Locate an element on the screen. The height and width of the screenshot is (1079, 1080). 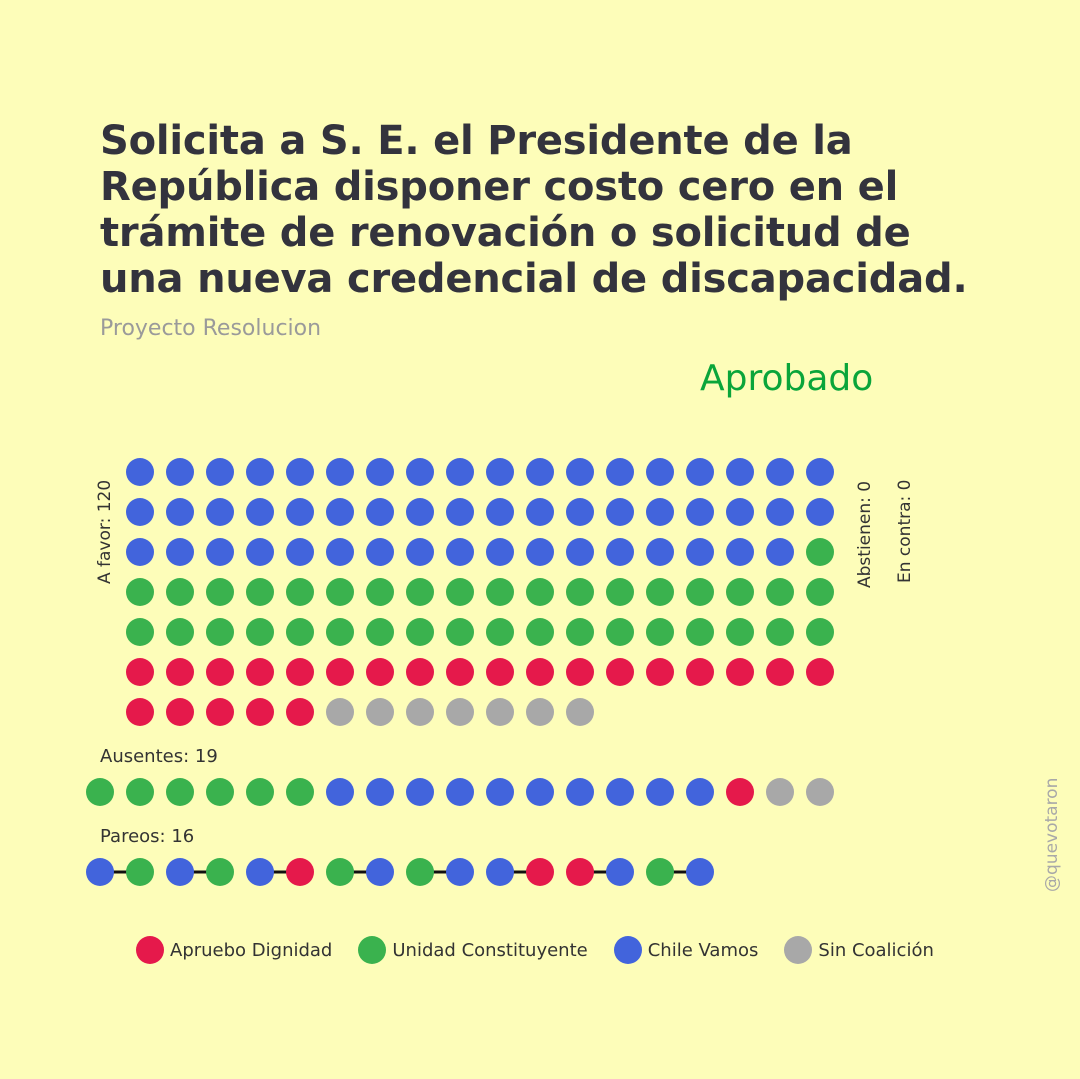
ausentes-label: Ausentes: 19 is located at coordinates (159, 756).